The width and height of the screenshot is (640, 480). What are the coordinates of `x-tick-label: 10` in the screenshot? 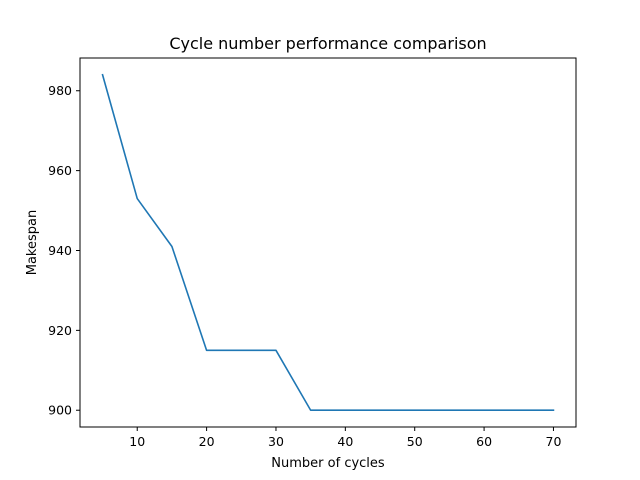 It's located at (137, 441).